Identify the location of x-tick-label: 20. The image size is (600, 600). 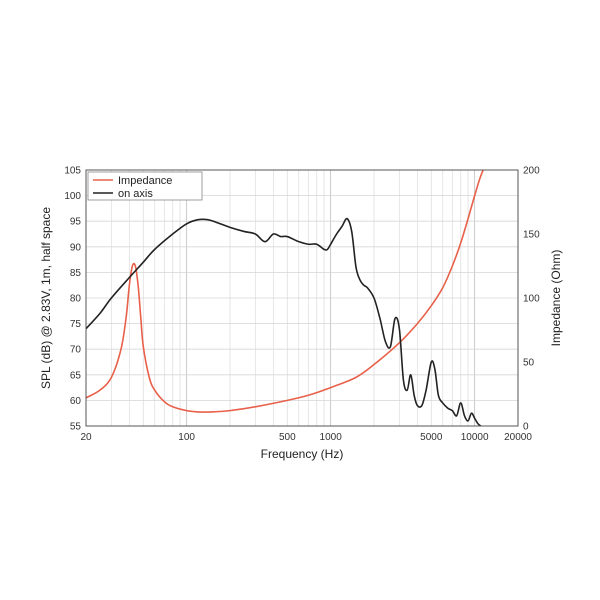
(86, 437).